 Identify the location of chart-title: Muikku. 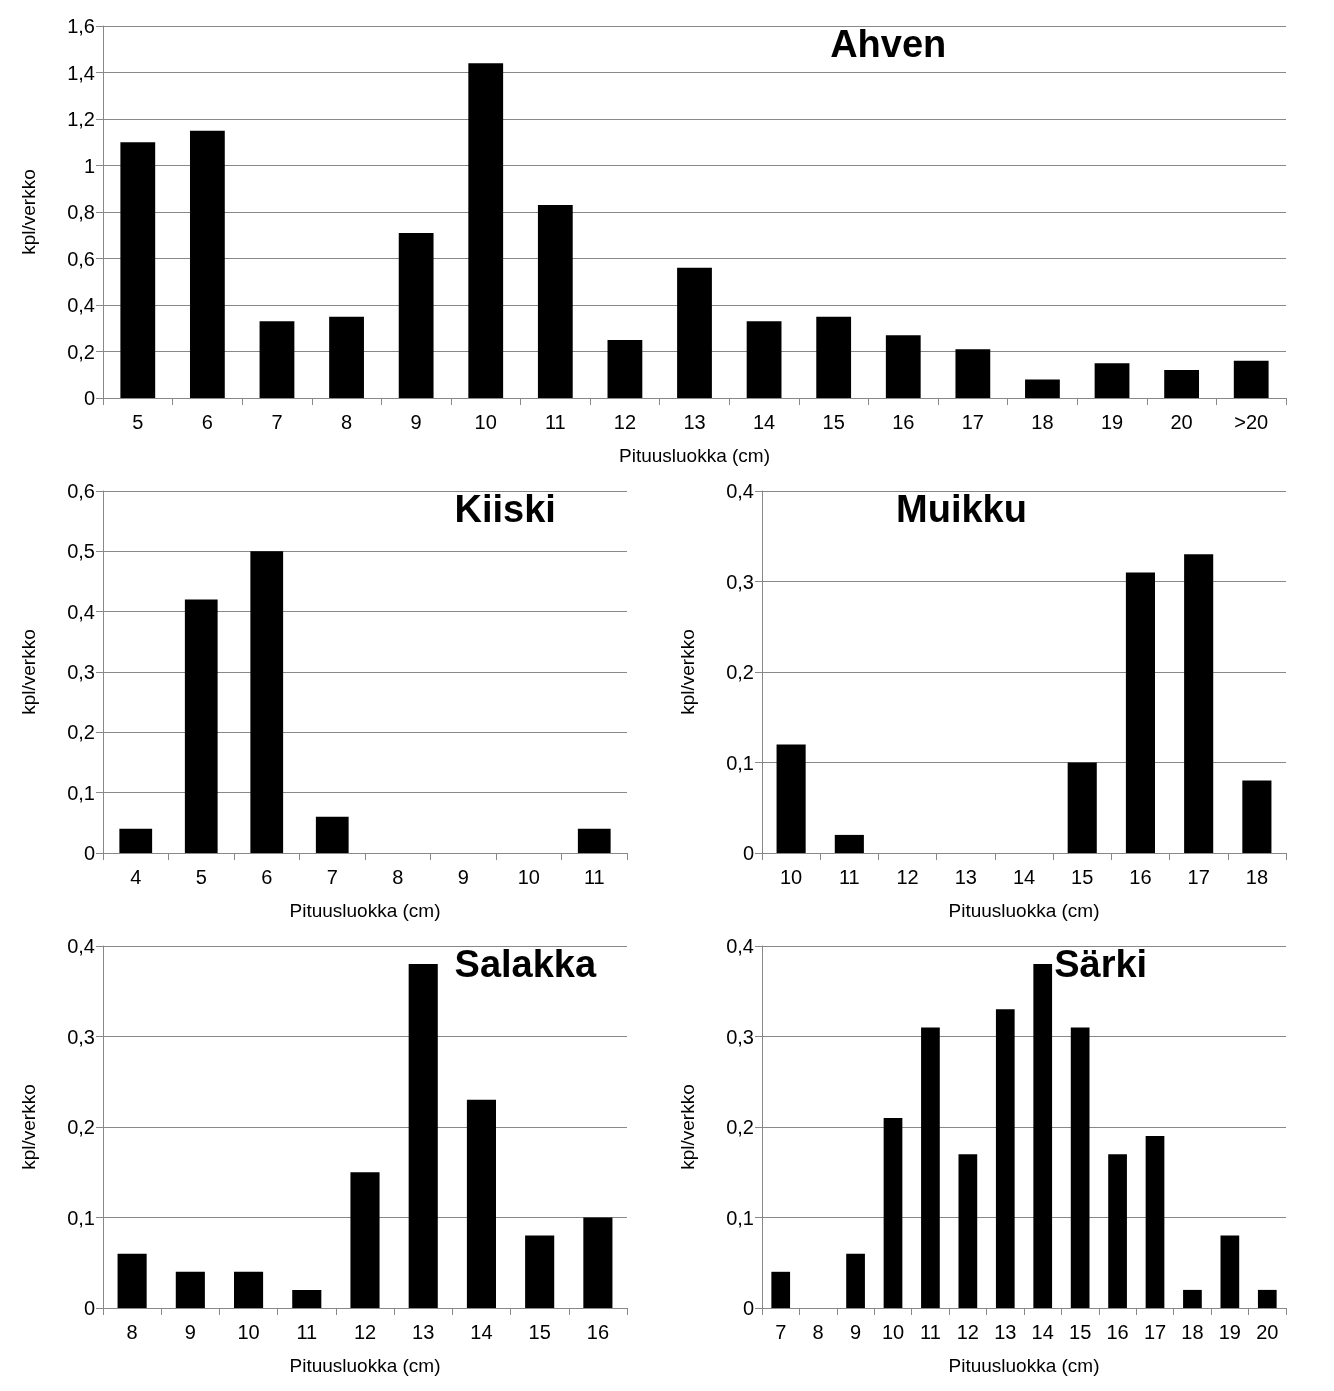
(961, 509).